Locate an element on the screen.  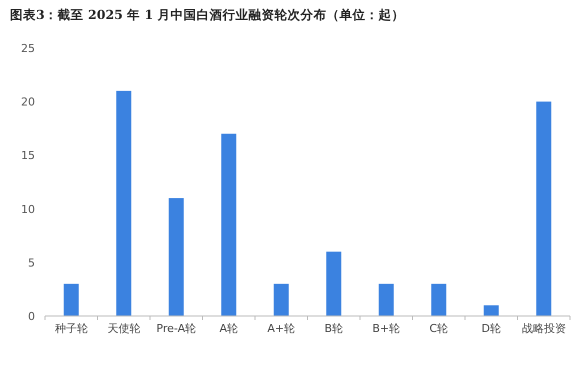
chart-title: 图表3：截至 2025 年 1 月中国白酒行业融资轮次分布（单位：起） is located at coordinates (207, 14).